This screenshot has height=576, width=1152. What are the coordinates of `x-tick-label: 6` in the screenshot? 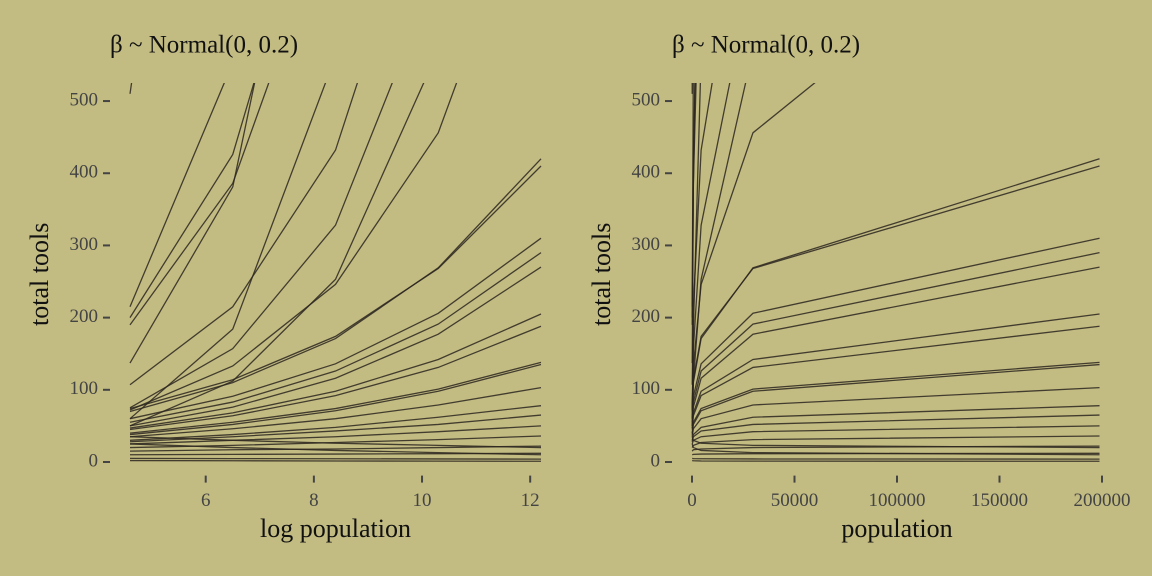 It's located at (206, 500).